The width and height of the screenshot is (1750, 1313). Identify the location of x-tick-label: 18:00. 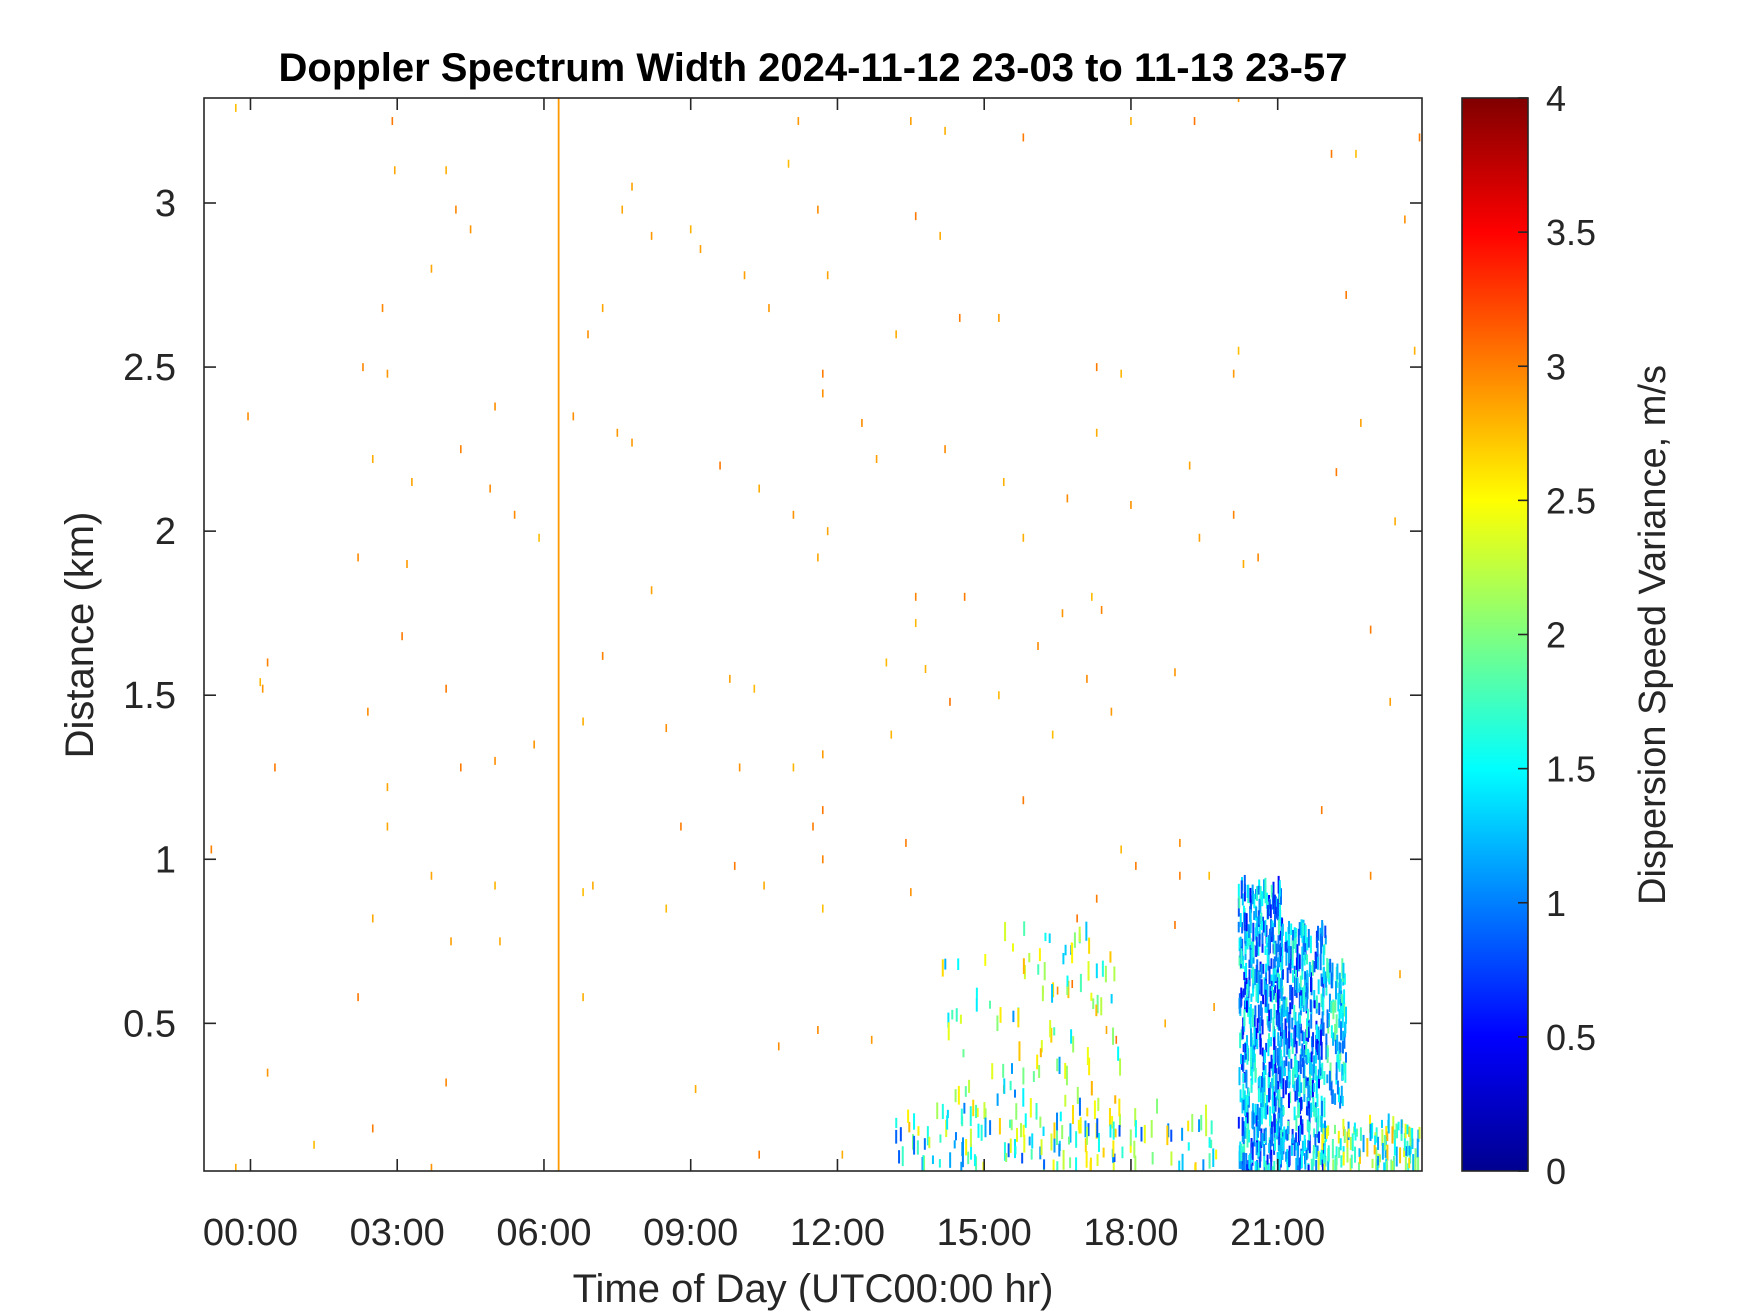
(1130, 1233).